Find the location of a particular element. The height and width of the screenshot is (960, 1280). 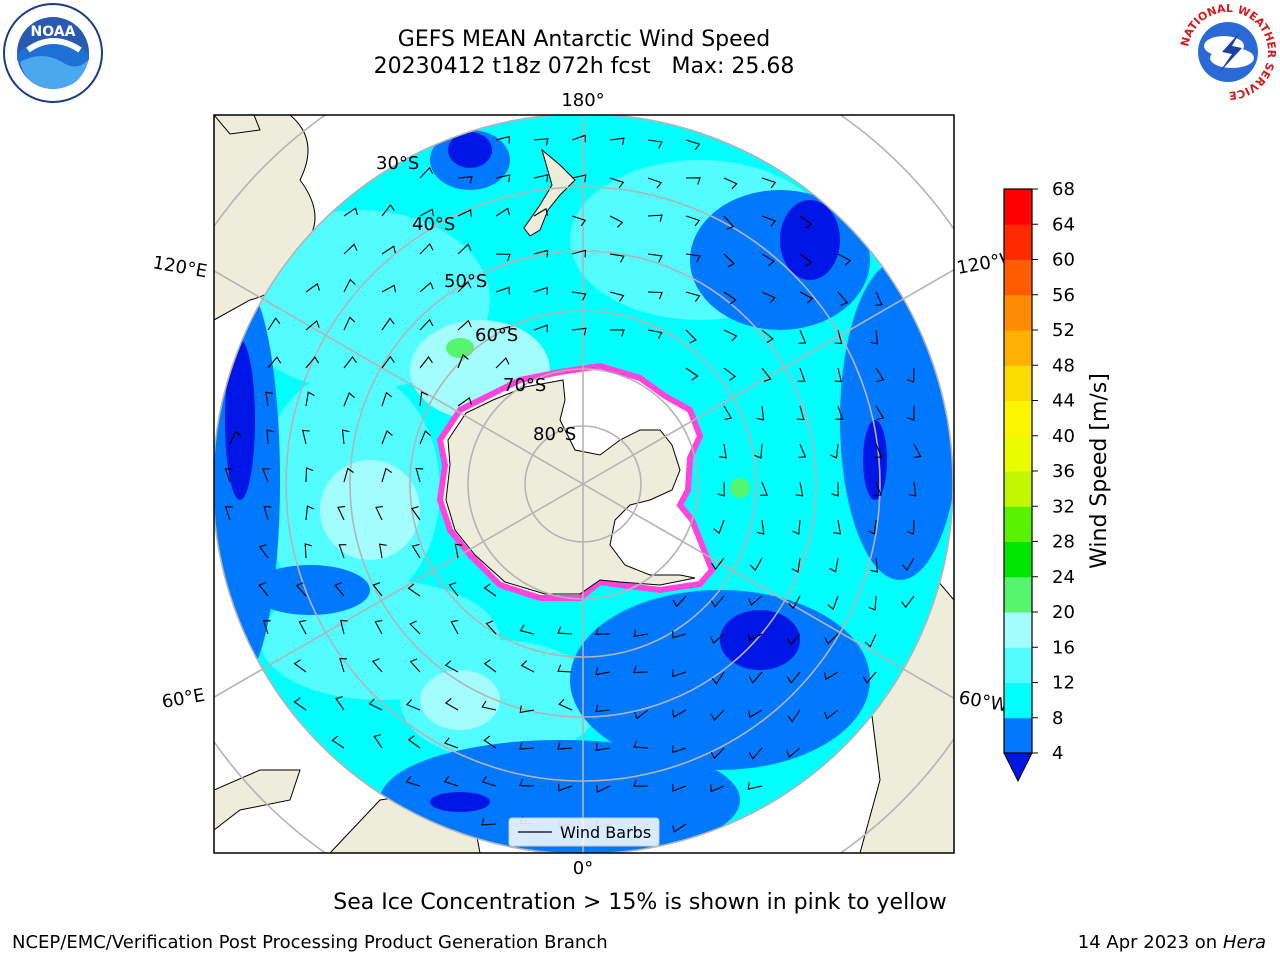

lat-label-30s: 30°S is located at coordinates (397, 163).